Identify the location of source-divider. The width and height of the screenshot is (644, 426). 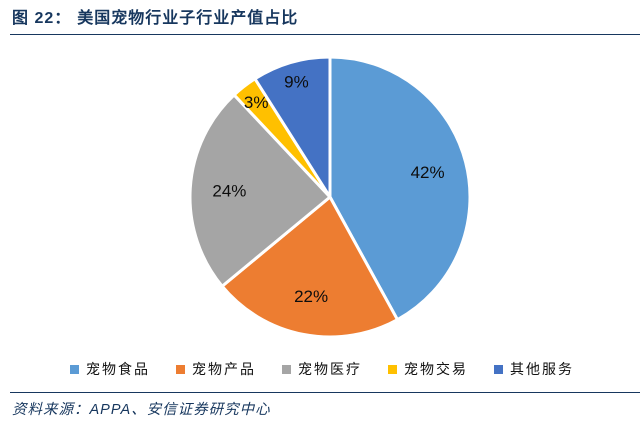
(325, 392).